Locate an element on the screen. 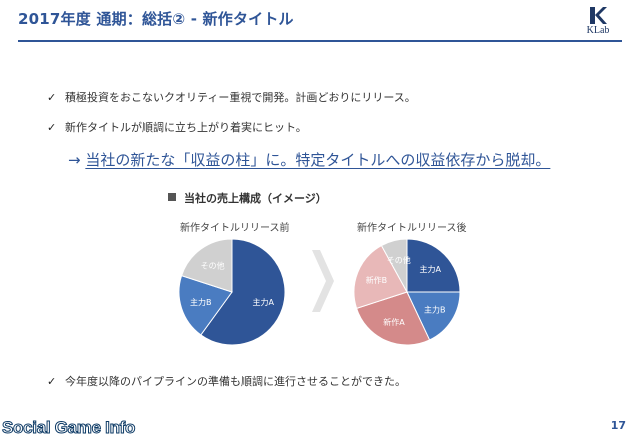 The width and height of the screenshot is (640, 443). right-arrow-icon: → is located at coordinates (74, 160).